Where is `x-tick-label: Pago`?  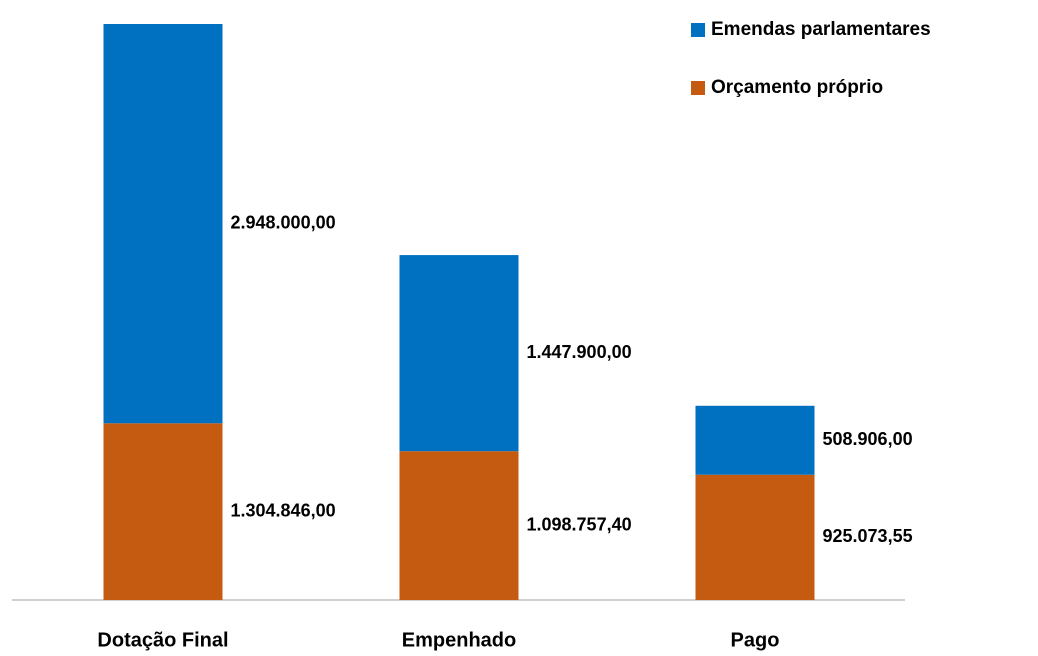 x-tick-label: Pago is located at coordinates (755, 640).